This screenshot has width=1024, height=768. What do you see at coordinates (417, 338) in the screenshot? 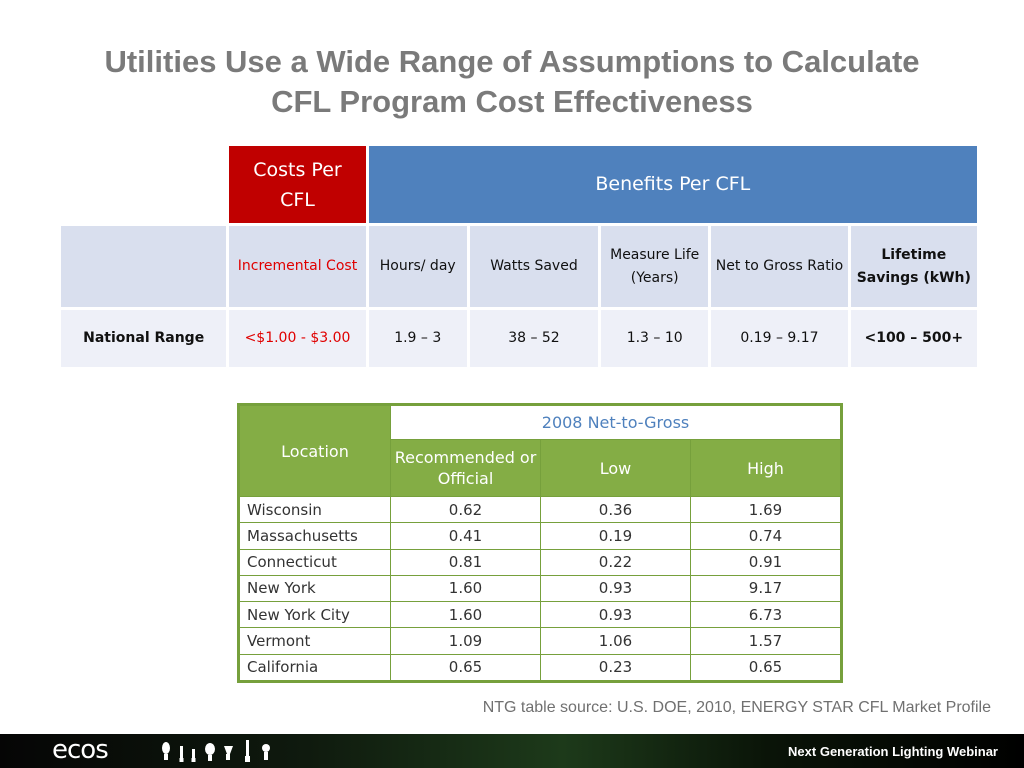
I see `hours-per-day-value: 1.9 – 3` at bounding box center [417, 338].